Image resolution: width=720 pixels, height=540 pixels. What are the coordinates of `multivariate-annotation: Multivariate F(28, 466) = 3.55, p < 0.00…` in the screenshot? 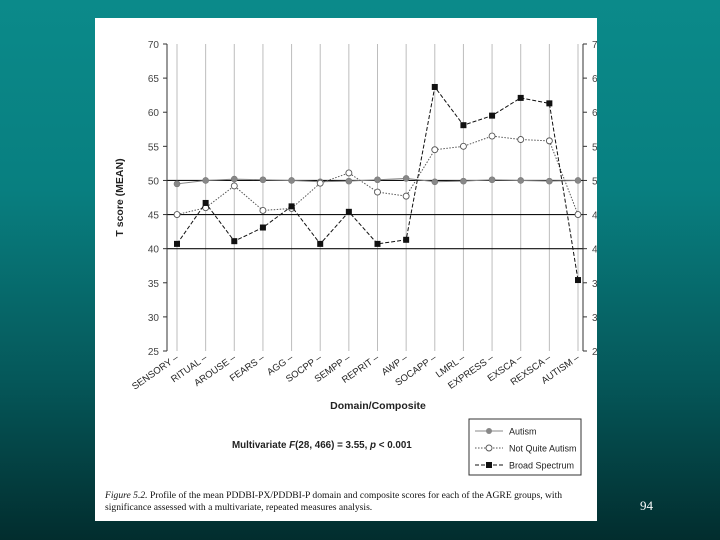 It's located at (322, 445).